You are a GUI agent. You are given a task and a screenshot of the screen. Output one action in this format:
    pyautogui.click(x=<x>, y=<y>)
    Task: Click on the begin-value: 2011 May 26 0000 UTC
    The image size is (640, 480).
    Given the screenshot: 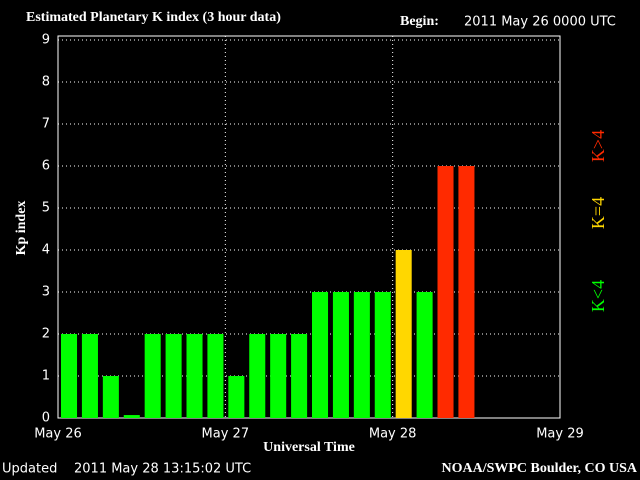 What is the action you would take?
    pyautogui.click(x=540, y=22)
    